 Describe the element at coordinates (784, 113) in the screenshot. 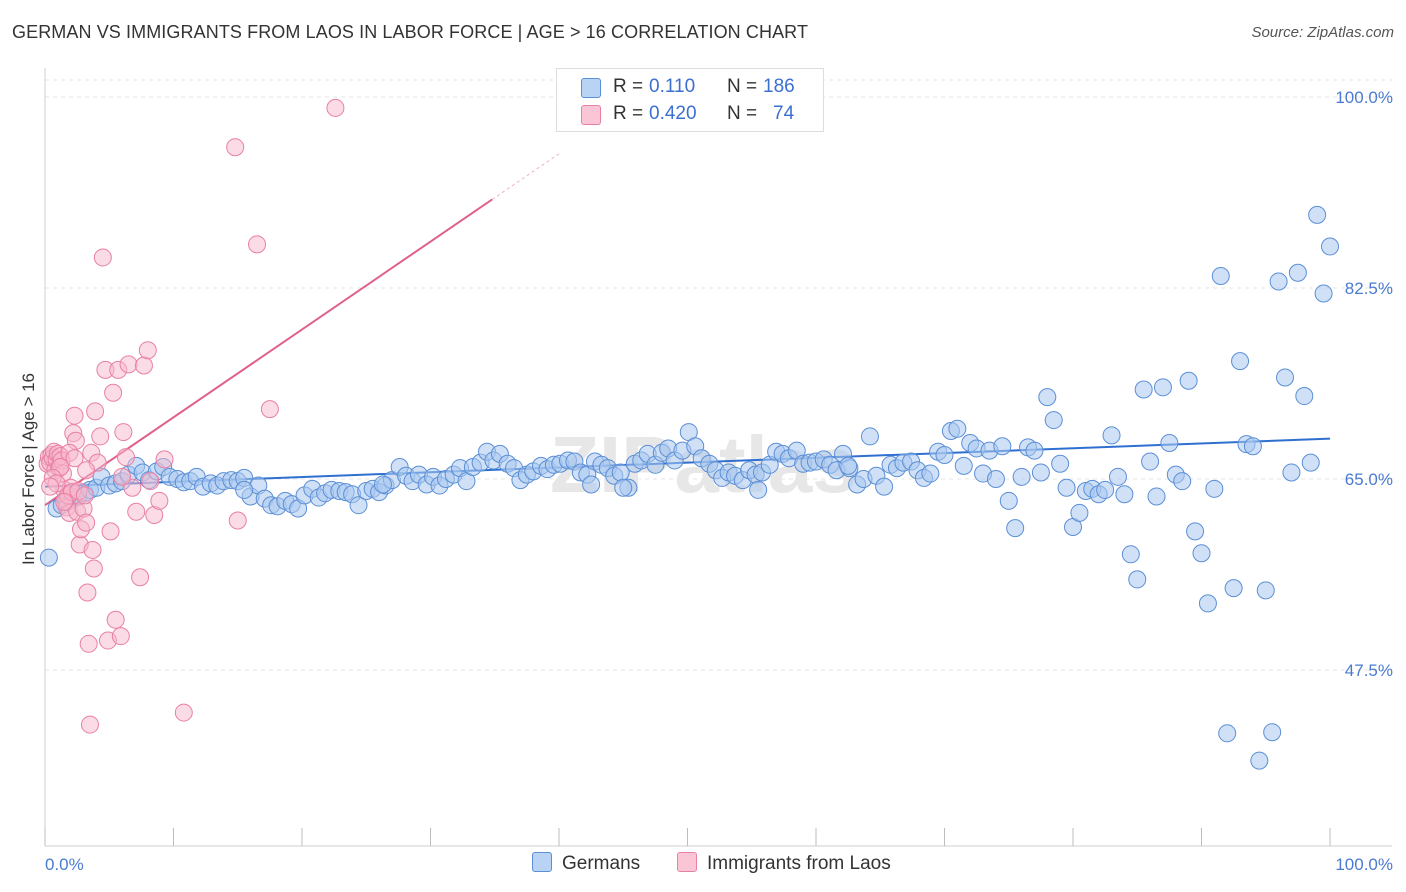

I see `legend-n-value: 74` at that location.